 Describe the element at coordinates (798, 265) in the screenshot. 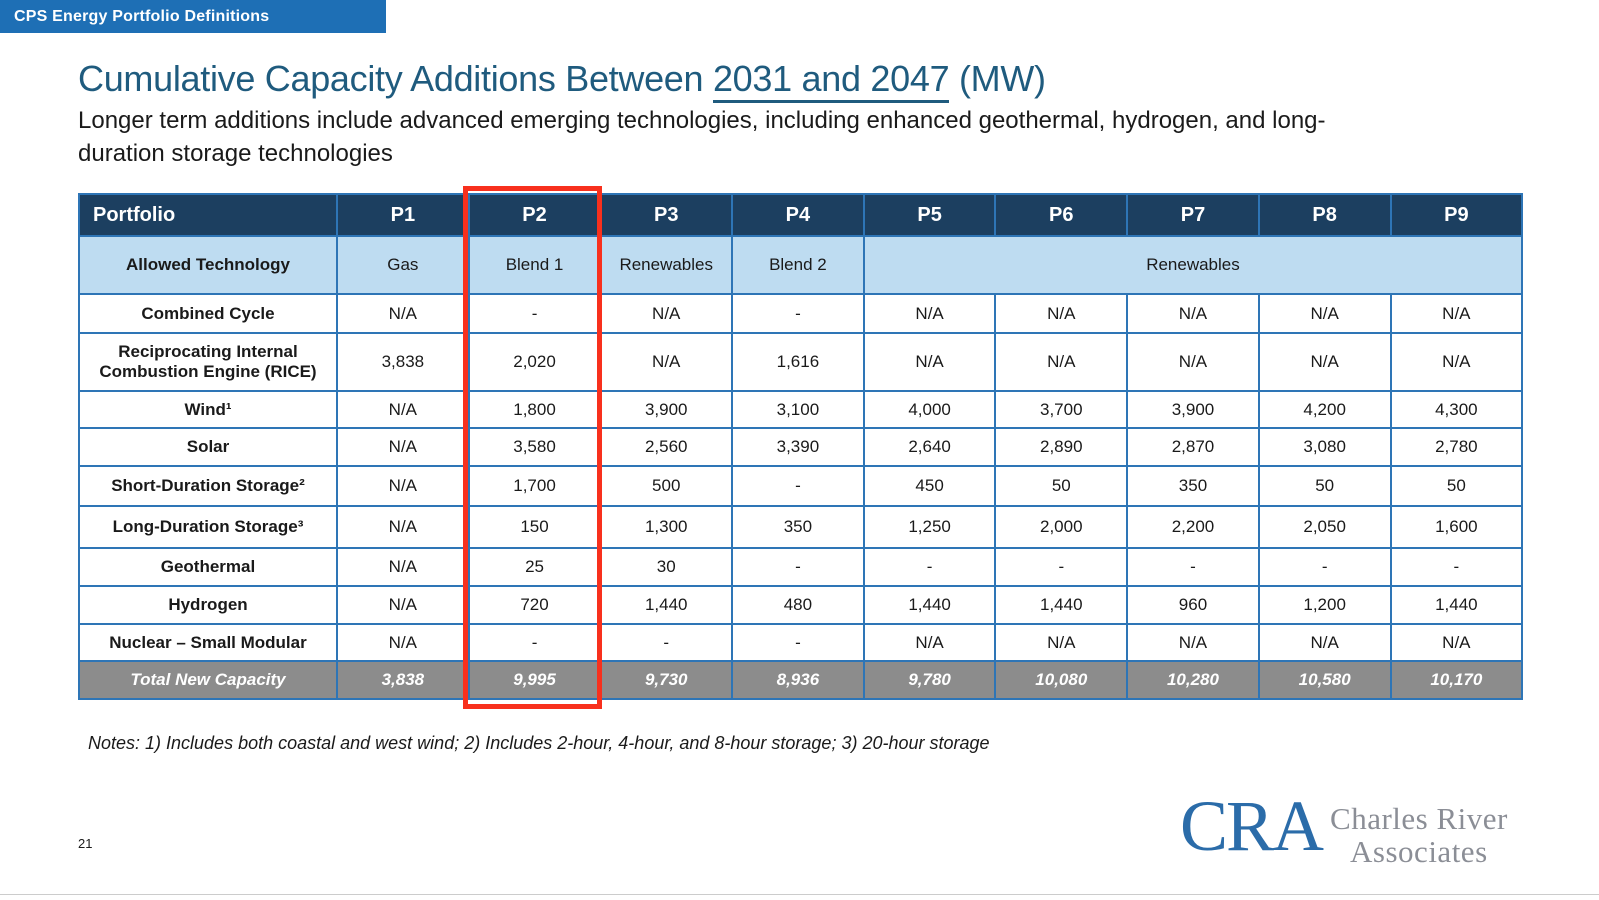

I see `allowed-technology-cell: Blend 2` at that location.